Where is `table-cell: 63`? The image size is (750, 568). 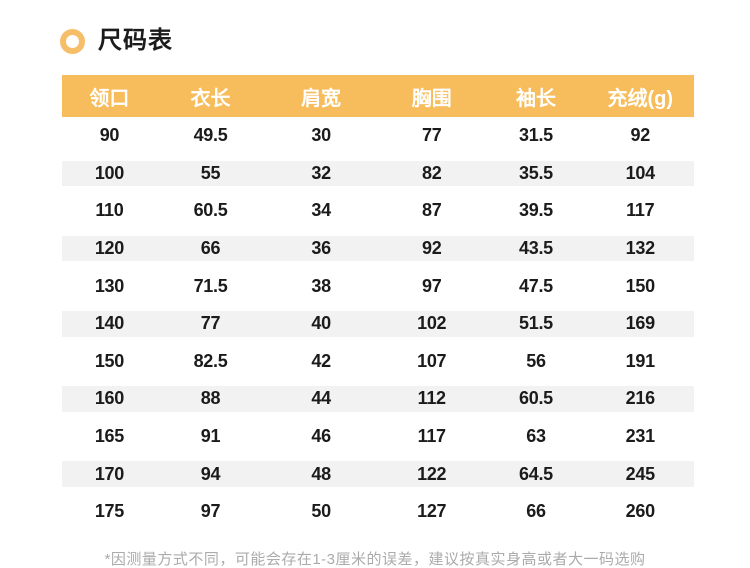
table-cell: 63 is located at coordinates (536, 436).